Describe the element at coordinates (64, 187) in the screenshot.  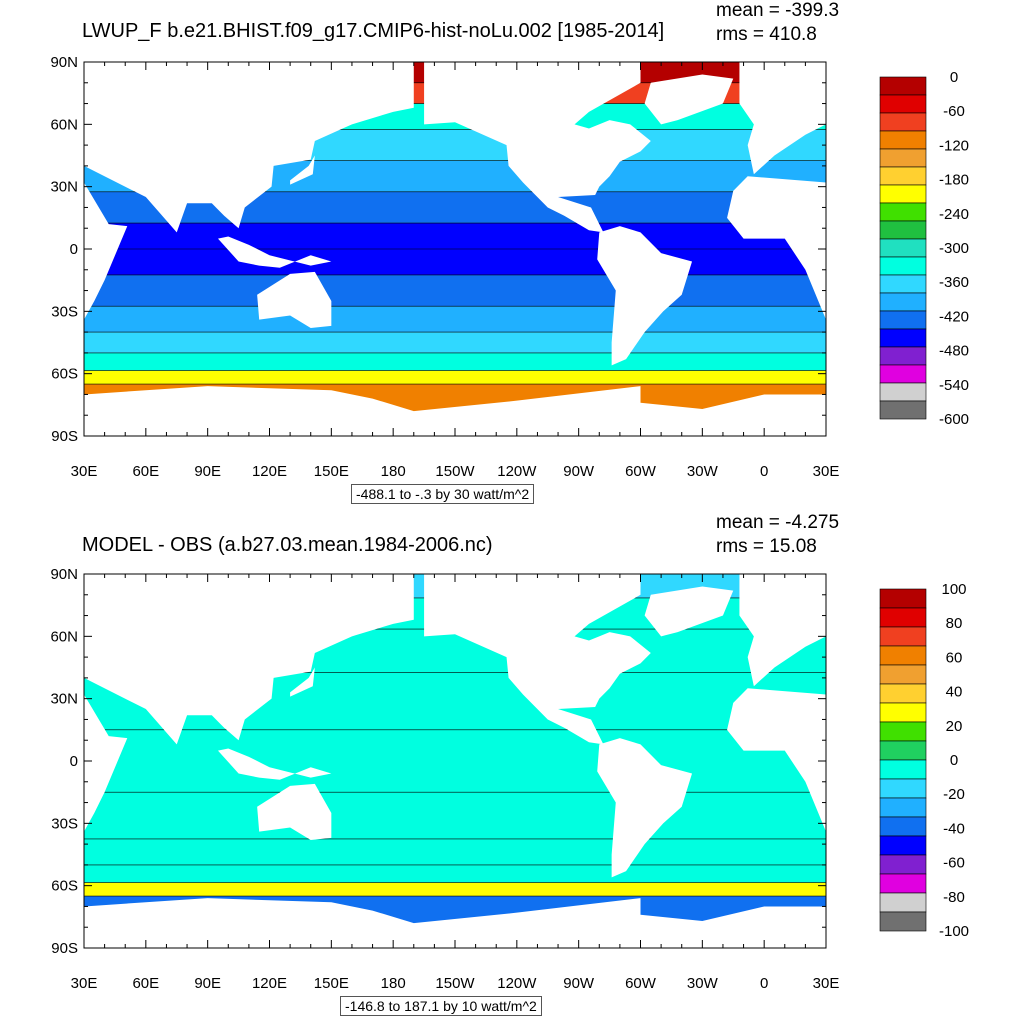
I see `y-tick-label: 30N` at that location.